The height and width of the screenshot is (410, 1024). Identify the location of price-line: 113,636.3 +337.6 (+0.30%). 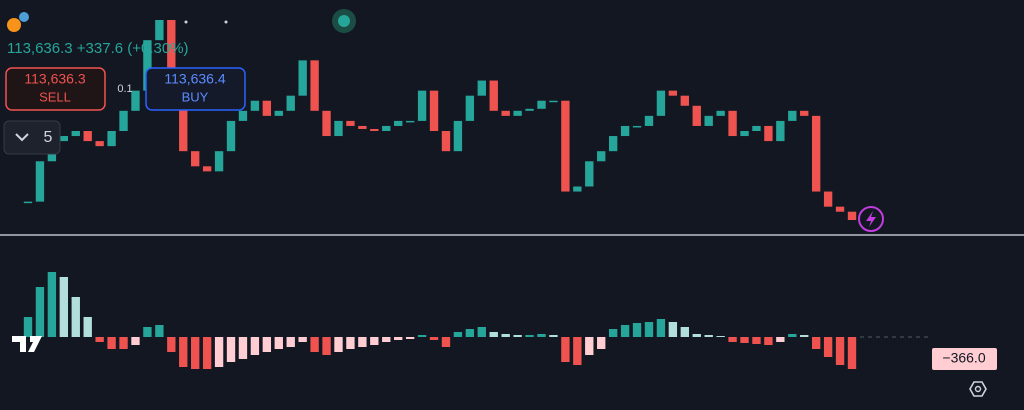
(98, 48).